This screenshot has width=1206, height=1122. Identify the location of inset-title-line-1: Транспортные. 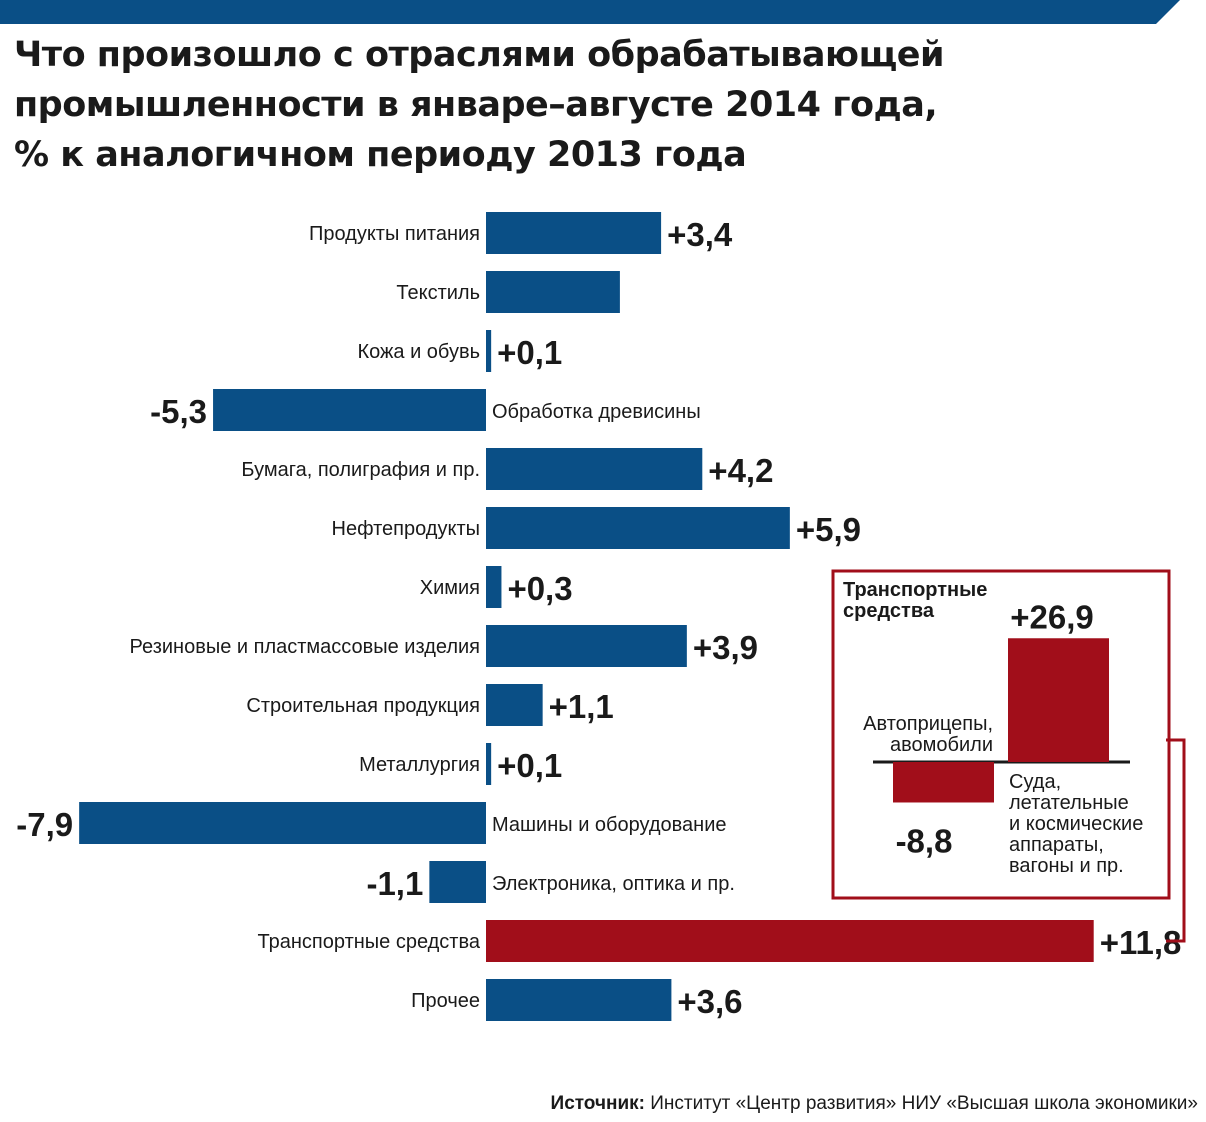
(915, 590).